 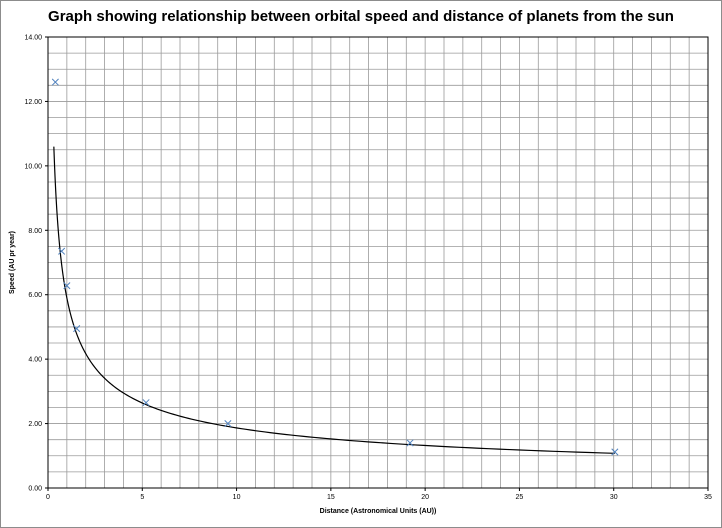 I want to click on x-tick-label: 20, so click(x=425, y=497).